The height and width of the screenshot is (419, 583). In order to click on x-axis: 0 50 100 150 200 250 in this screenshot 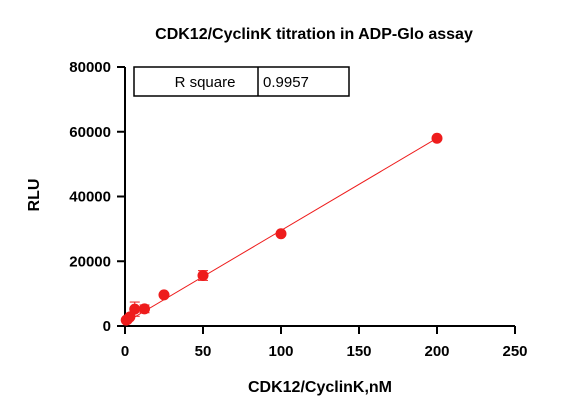, I will do `click(324, 342)`.